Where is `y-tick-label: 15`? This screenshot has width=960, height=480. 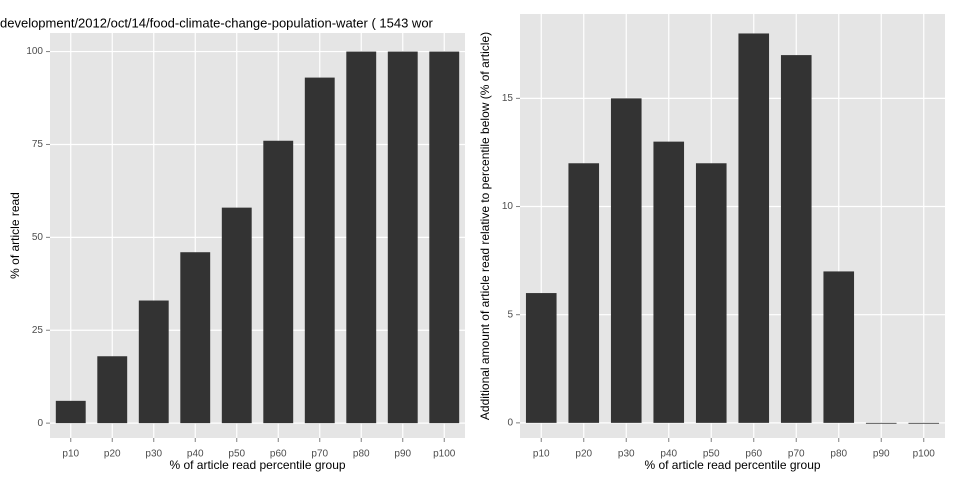
y-tick-label: 15 is located at coordinates (508, 98).